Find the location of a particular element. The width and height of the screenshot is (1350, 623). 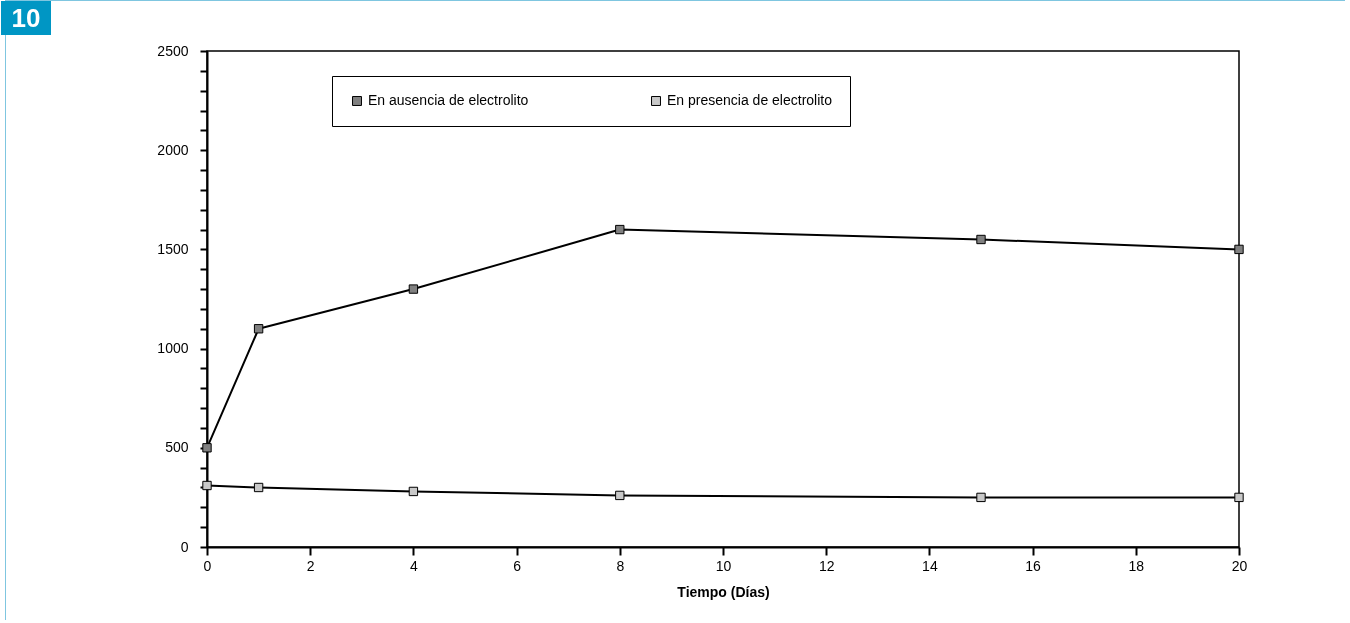

legend-label: En presencia de electrolito is located at coordinates (750, 100).